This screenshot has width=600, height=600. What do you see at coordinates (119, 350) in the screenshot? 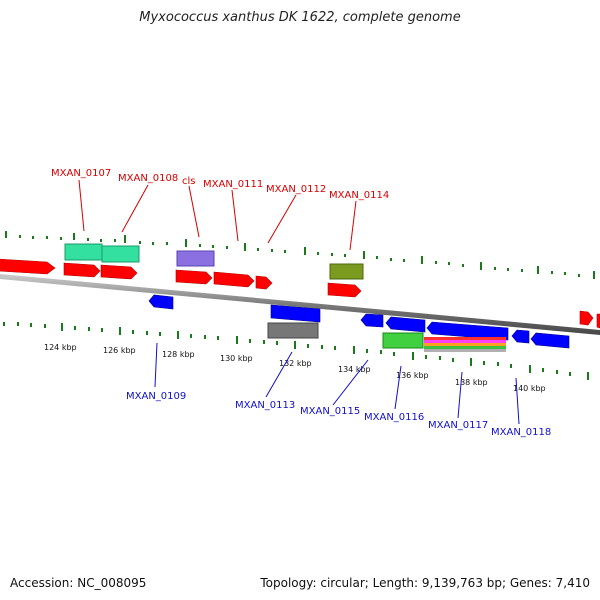
I see `scale-label: 126 kbp` at bounding box center [119, 350].